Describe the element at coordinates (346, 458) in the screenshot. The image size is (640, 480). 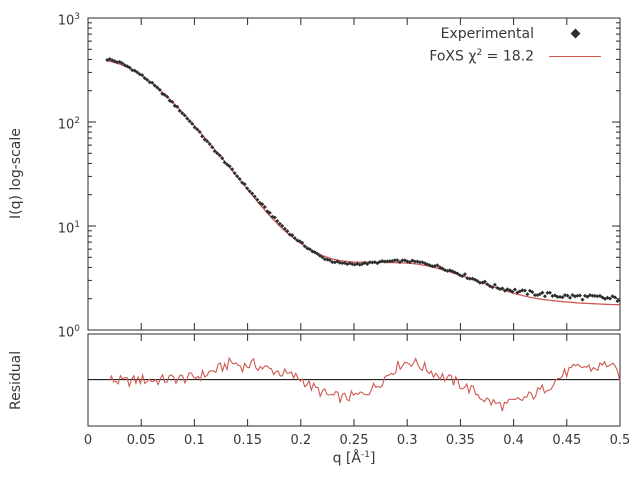
I see `x-axis-label-text: q [Å` at that location.